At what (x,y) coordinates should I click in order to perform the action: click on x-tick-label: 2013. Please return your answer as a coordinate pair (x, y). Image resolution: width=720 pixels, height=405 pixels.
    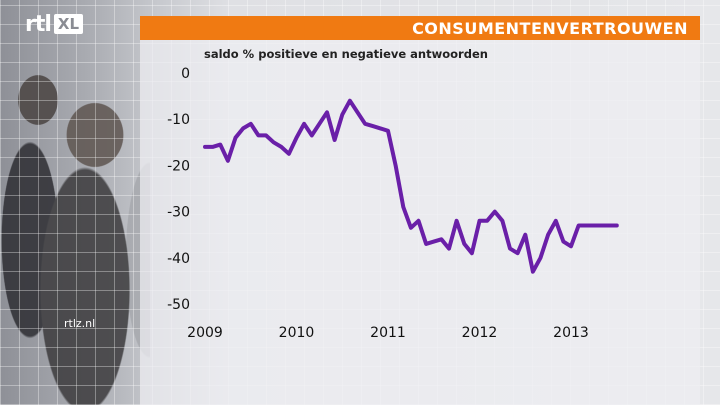
    Looking at the image, I should click on (571, 333).